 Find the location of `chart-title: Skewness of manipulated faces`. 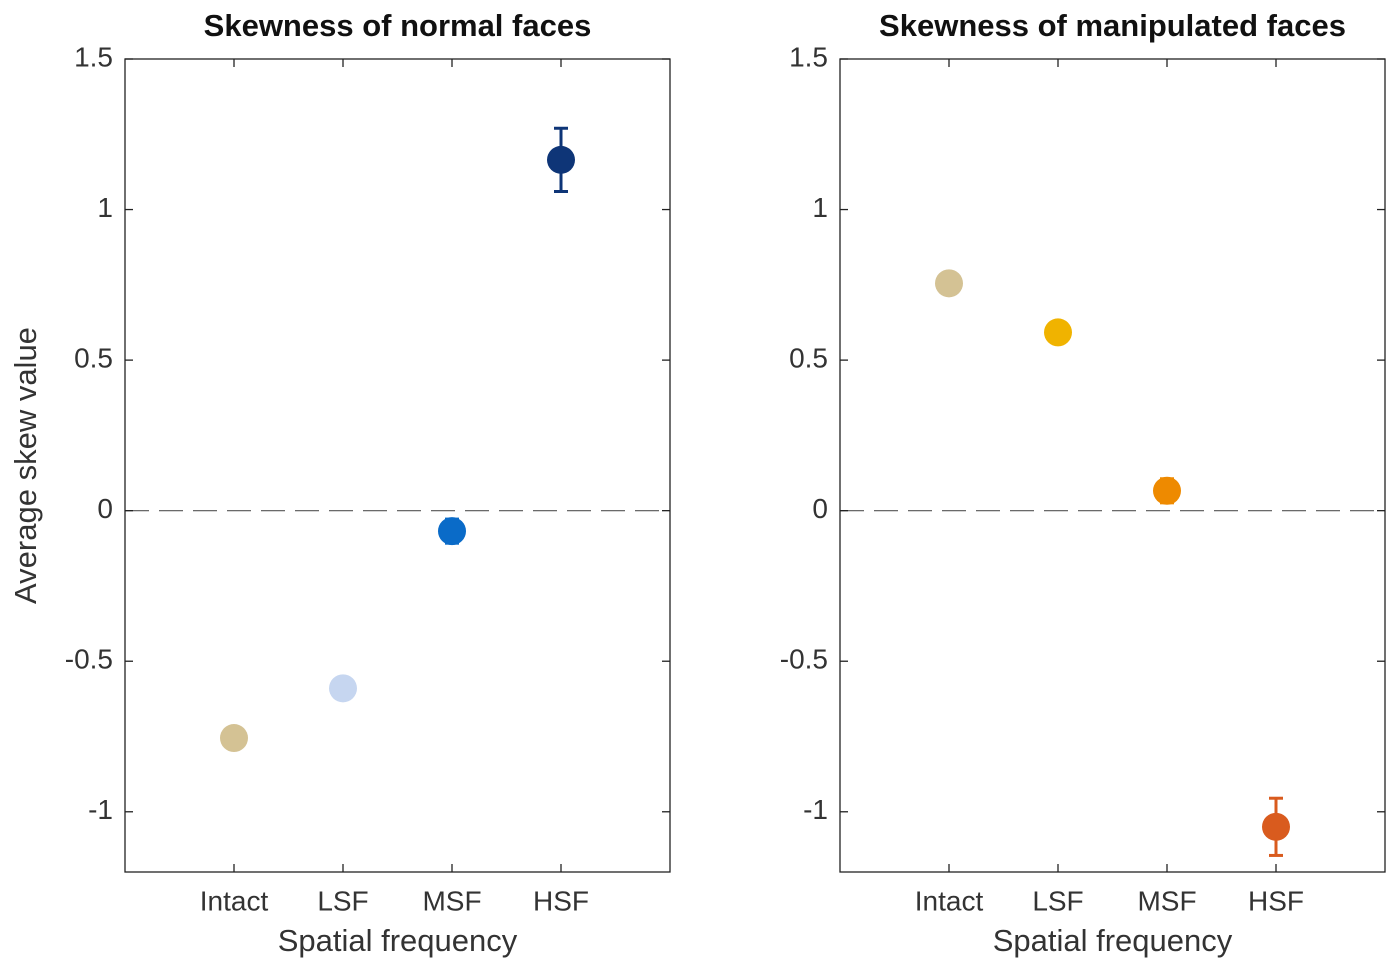

chart-title: Skewness of manipulated faces is located at coordinates (1112, 25).